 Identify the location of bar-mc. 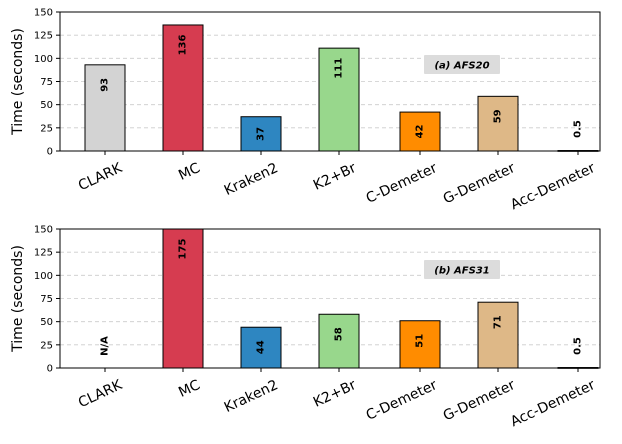
(183, 88).